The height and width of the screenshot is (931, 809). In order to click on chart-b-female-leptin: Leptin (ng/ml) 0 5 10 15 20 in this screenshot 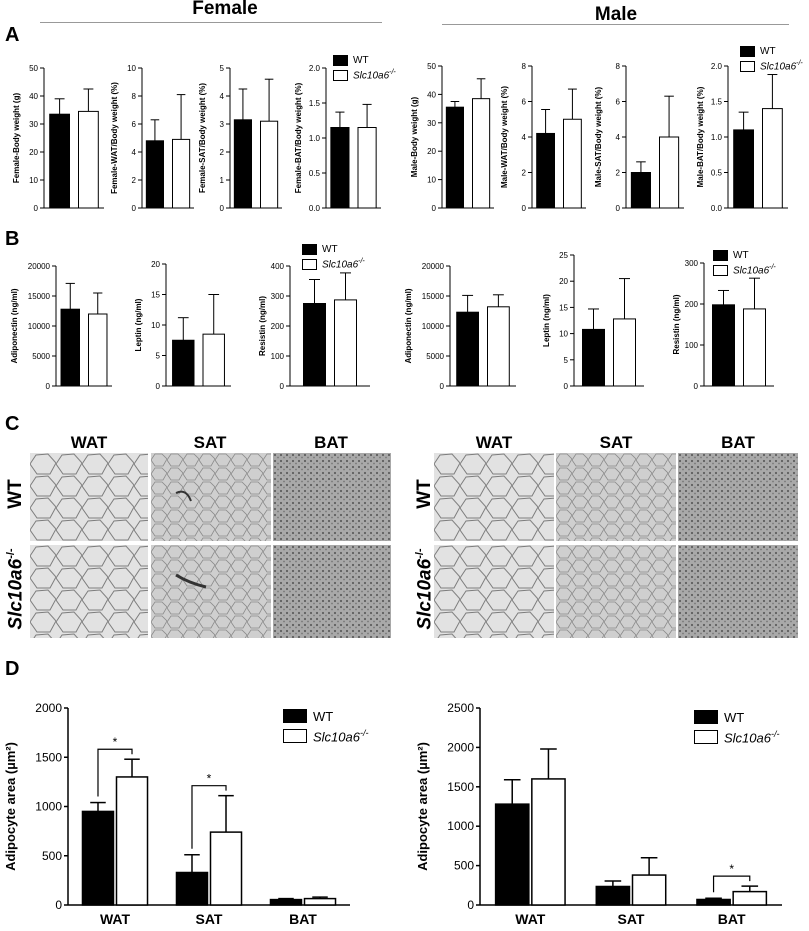, I will do `click(182, 325)`.